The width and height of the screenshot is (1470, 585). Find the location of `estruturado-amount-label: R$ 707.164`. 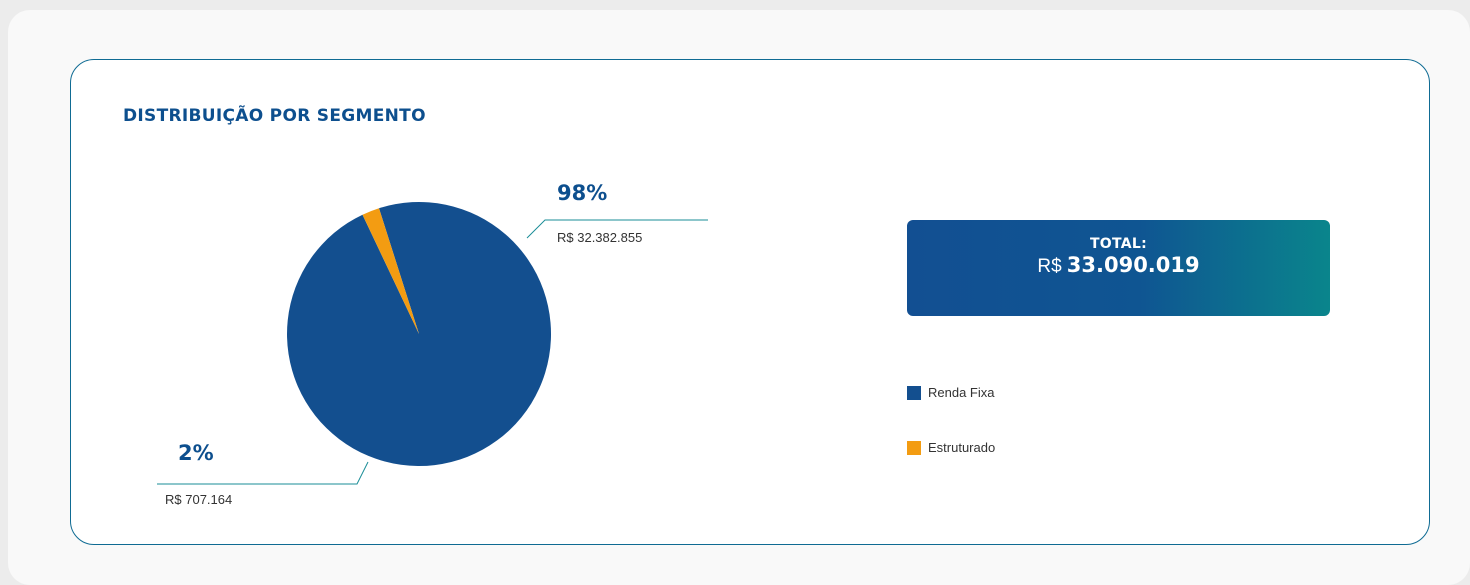

estruturado-amount-label: R$ 707.164 is located at coordinates (199, 499).